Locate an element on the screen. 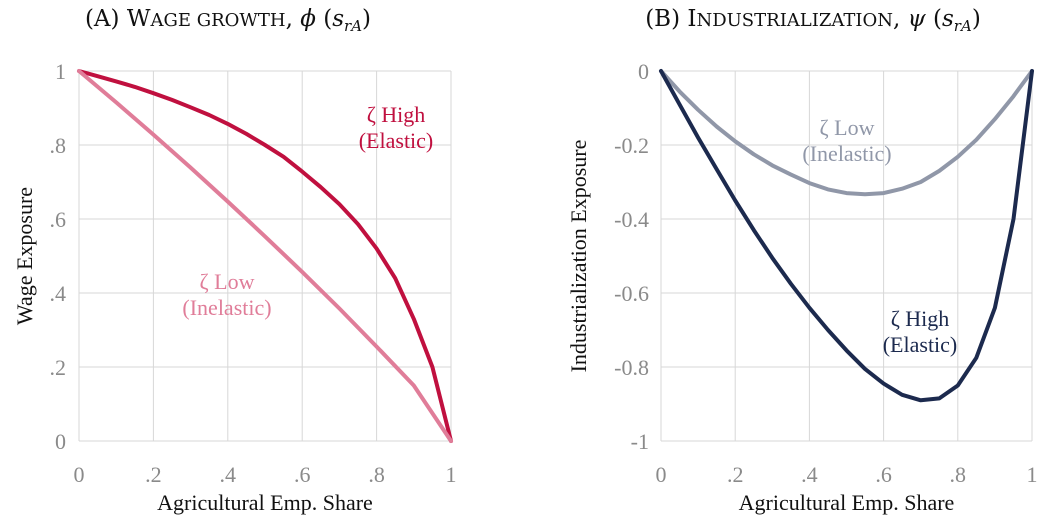 This screenshot has width=1038, height=518. y-tick-label: -0.4 is located at coordinates (631, 219).